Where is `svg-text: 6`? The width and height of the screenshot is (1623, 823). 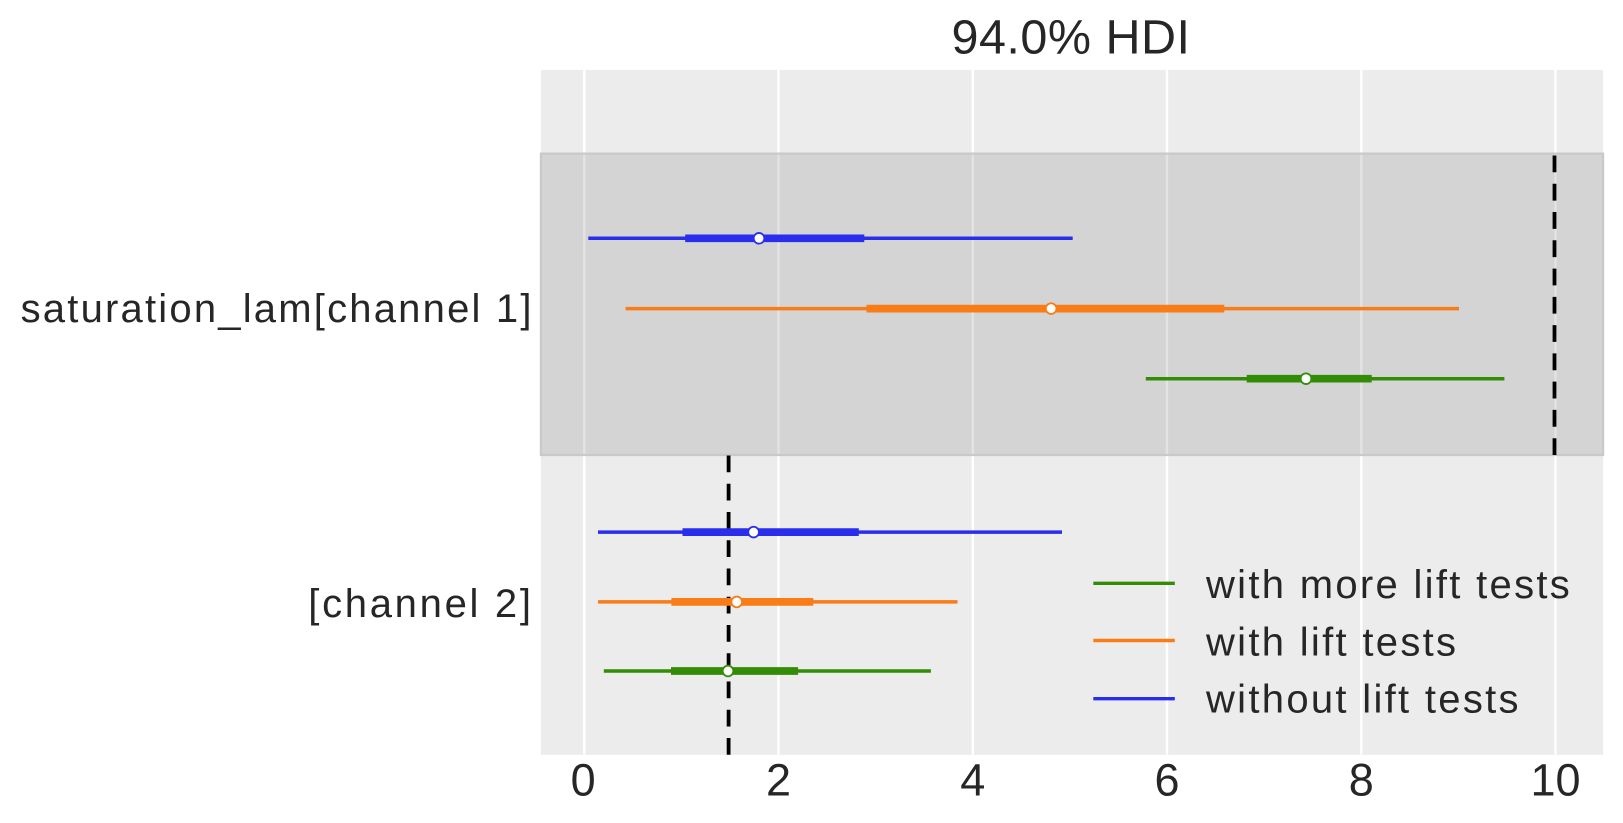 svg-text: 6 is located at coordinates (1166, 780).